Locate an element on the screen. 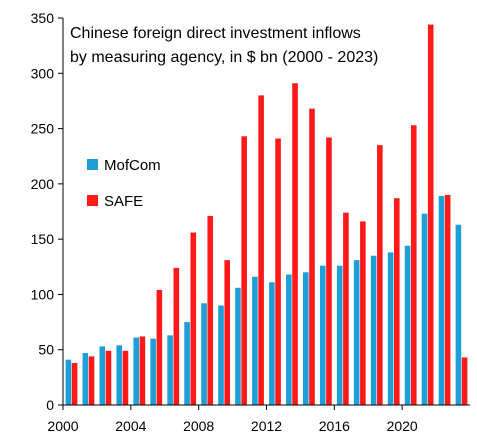 This screenshot has height=442, width=477. bar-safe-2005 is located at coordinates (159, 347).